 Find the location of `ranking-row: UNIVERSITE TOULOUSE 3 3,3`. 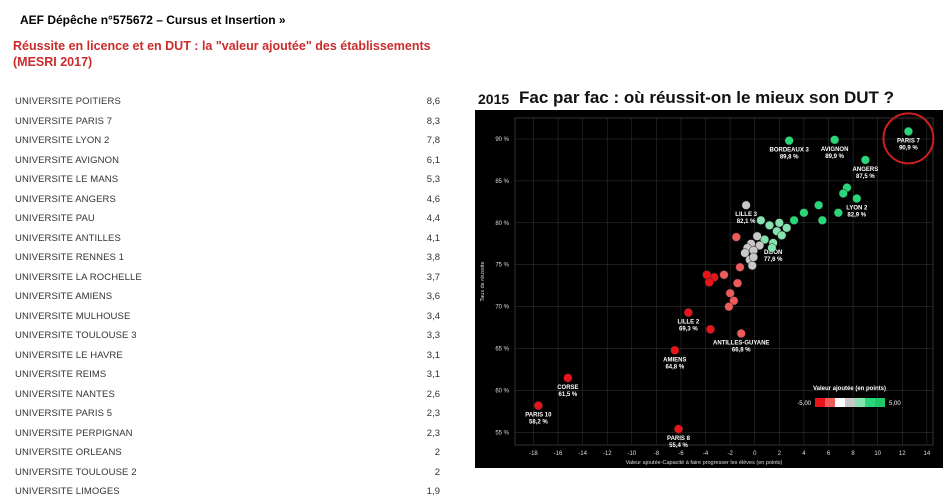

ranking-row: UNIVERSITE TOULOUSE 3 3,3 is located at coordinates (227, 336).